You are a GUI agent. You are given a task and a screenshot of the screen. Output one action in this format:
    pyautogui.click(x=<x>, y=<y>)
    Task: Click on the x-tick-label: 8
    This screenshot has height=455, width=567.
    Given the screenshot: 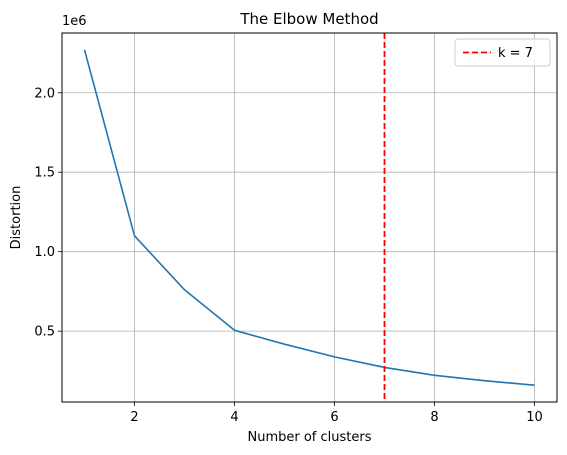 What is the action you would take?
    pyautogui.click(x=434, y=417)
    